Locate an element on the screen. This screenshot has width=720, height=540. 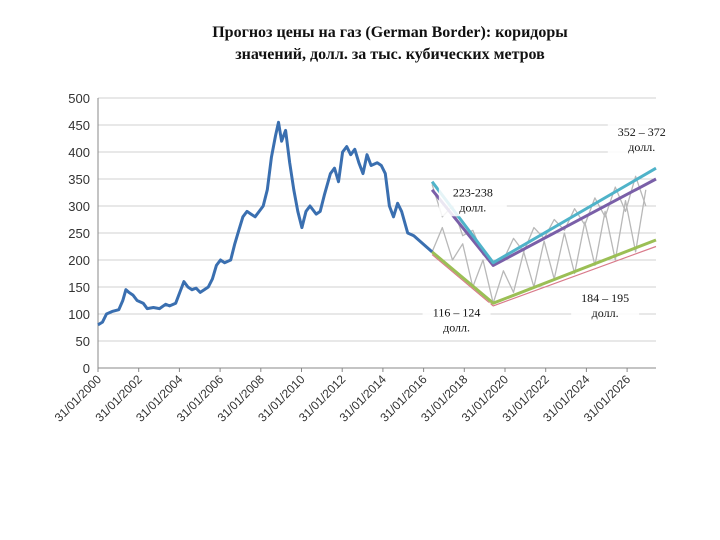
y-tick-label-10: 500 is located at coordinates (79, 98).